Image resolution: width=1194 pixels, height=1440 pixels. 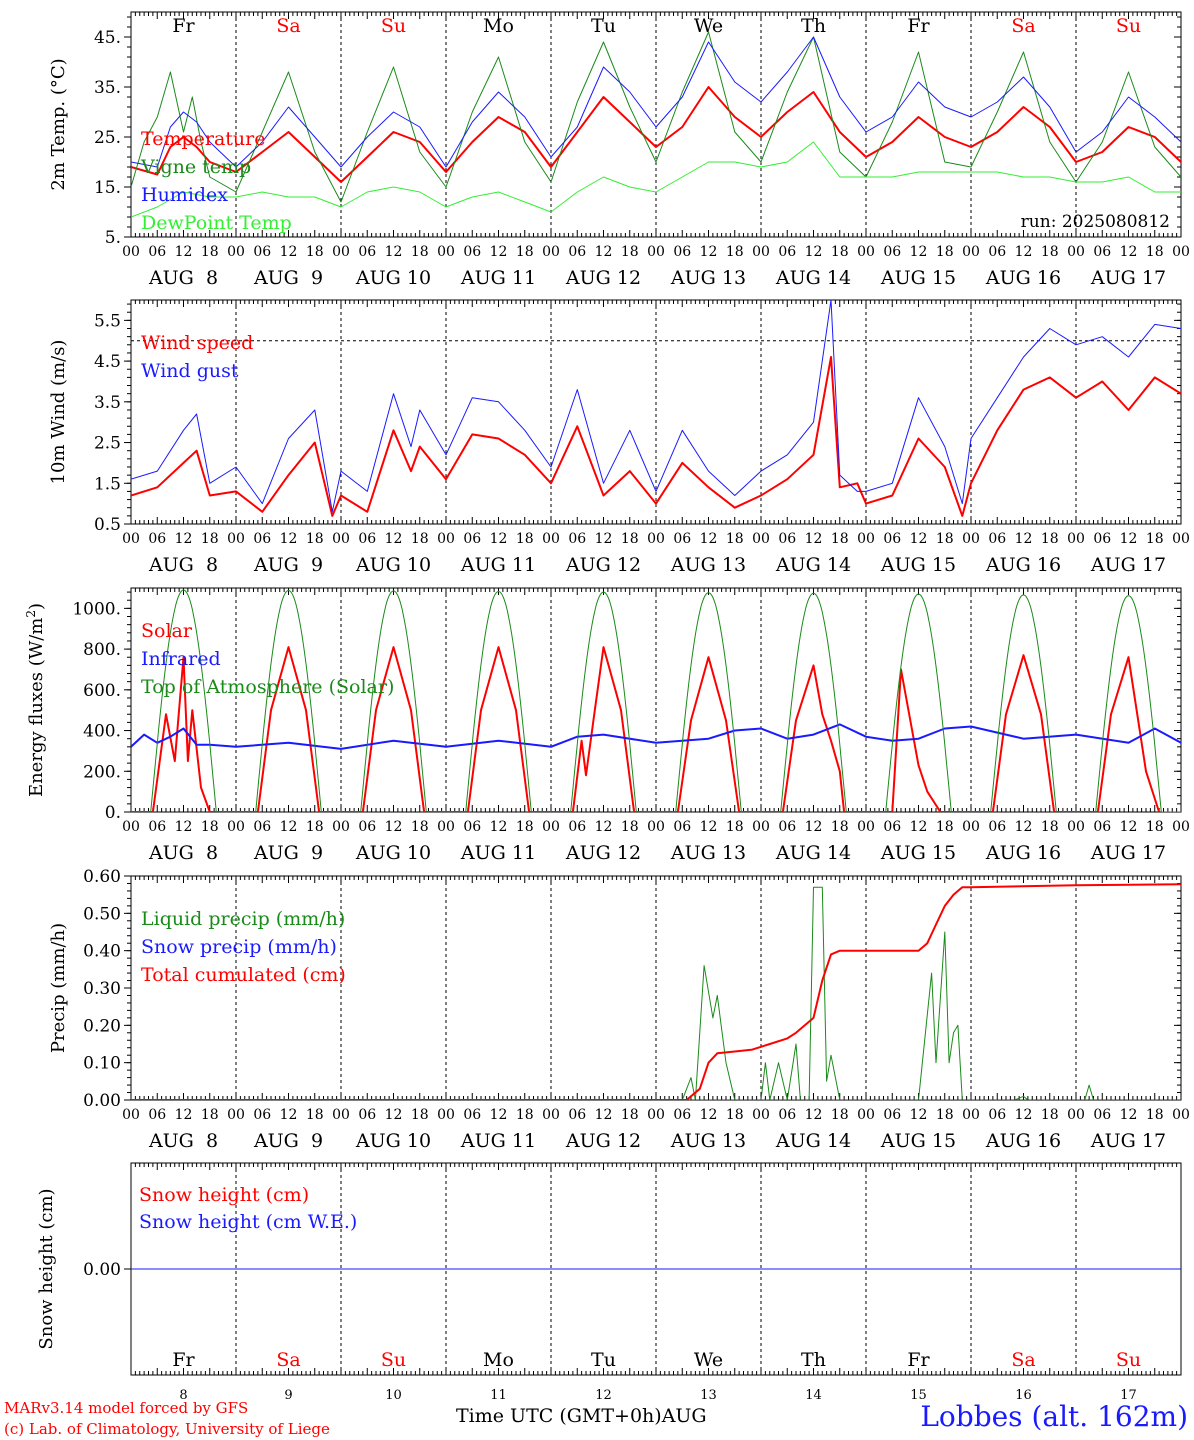 What do you see at coordinates (1095, 222) in the screenshot?
I see `run-label: run: 2025080812` at bounding box center [1095, 222].